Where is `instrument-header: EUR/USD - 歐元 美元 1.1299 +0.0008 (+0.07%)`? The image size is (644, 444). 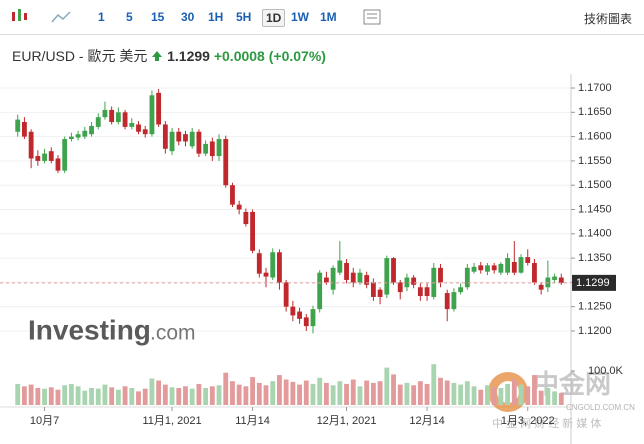
instrument-header: EUR/USD - 歐元 美元 1.1299 +0.0008 (+0.07%) is located at coordinates (169, 56).